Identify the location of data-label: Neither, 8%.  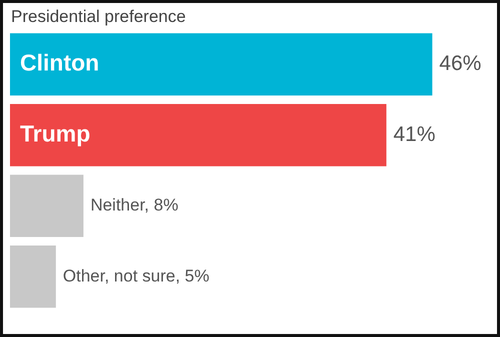
(134, 205).